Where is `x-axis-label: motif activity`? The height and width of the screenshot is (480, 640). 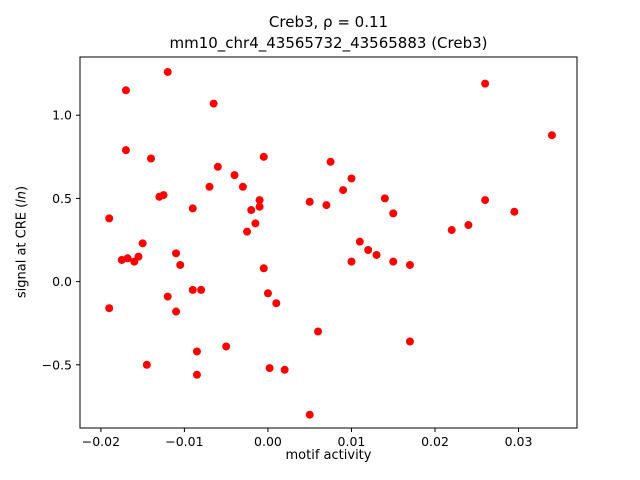
x-axis-label: motif activity is located at coordinates (328, 455).